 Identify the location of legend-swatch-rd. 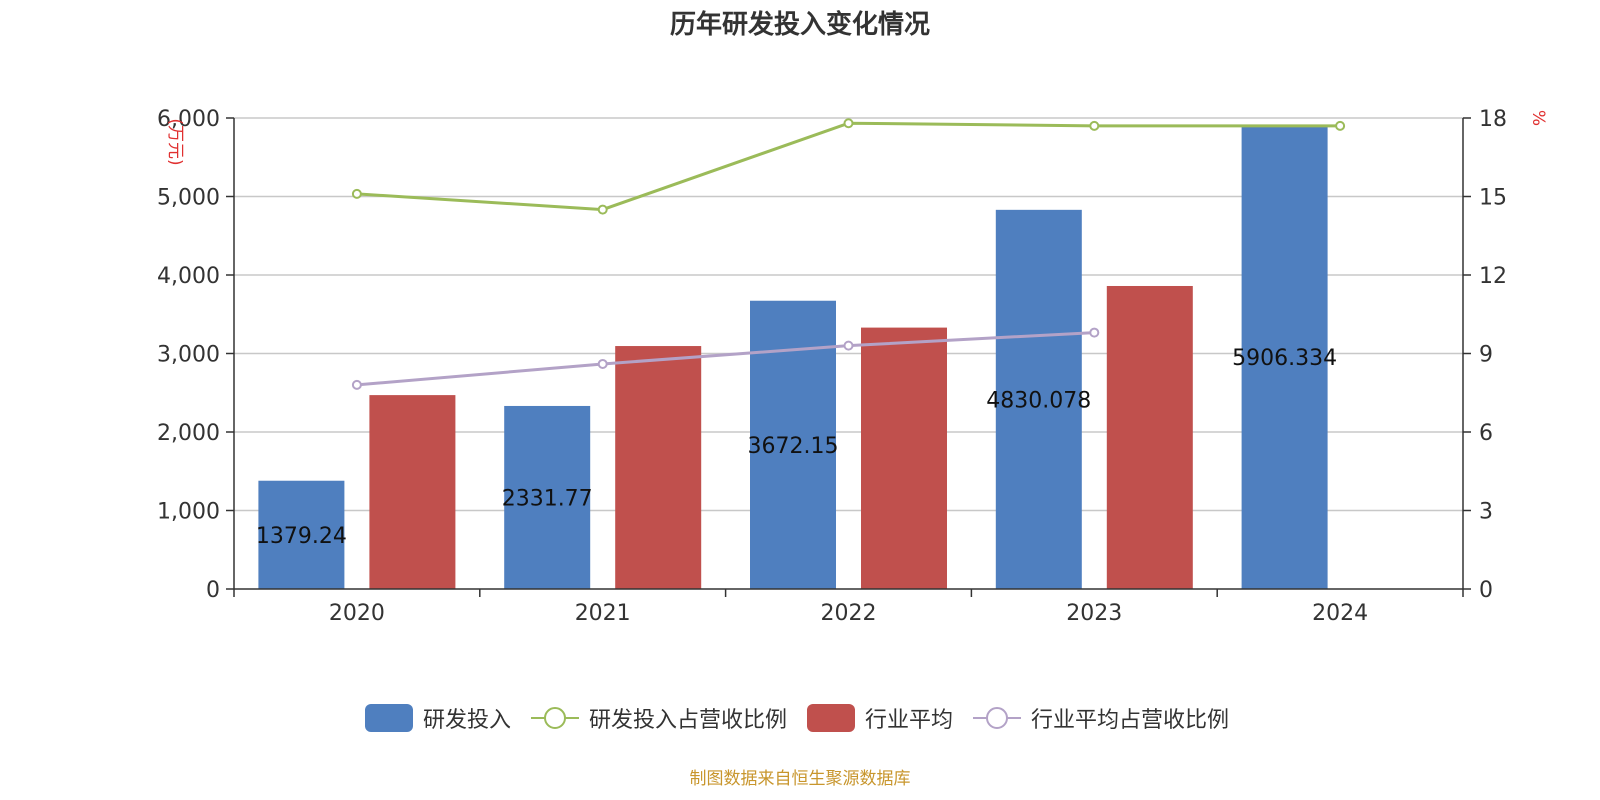
(388, 718).